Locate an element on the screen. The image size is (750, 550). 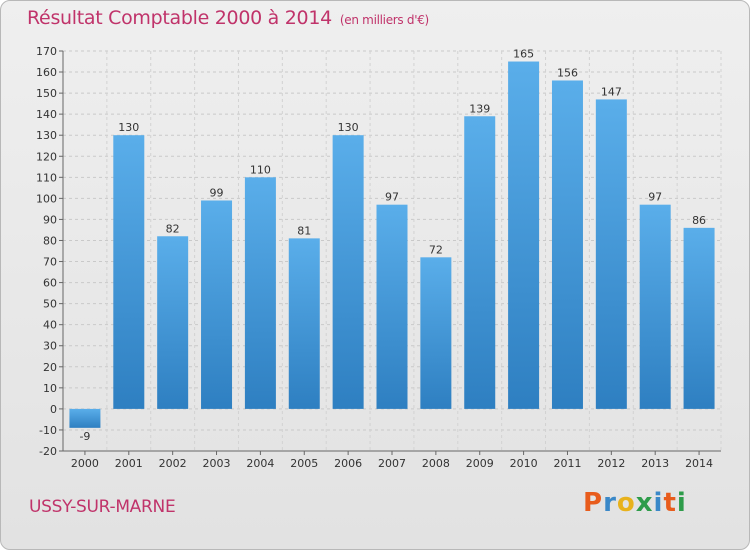
value-label-2010: 165 is located at coordinates (523, 54).